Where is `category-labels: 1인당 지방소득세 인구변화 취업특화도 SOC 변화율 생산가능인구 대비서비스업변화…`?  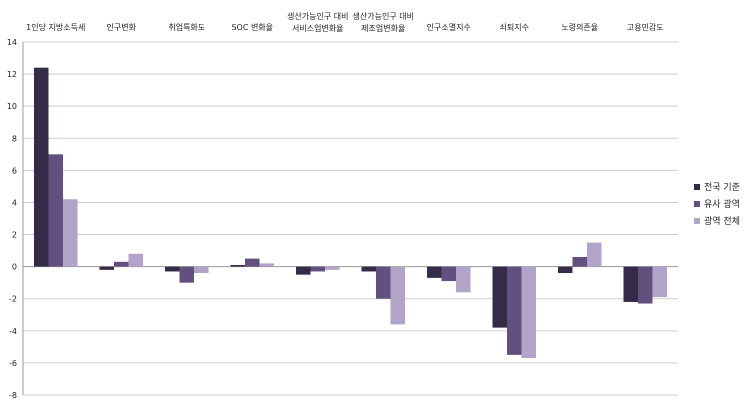
category-labels: 1인당 지방소득세 인구변화 취업특화도 SOC 변화율 생산가능인구 대비서비스업변화… is located at coordinates (344, 22).